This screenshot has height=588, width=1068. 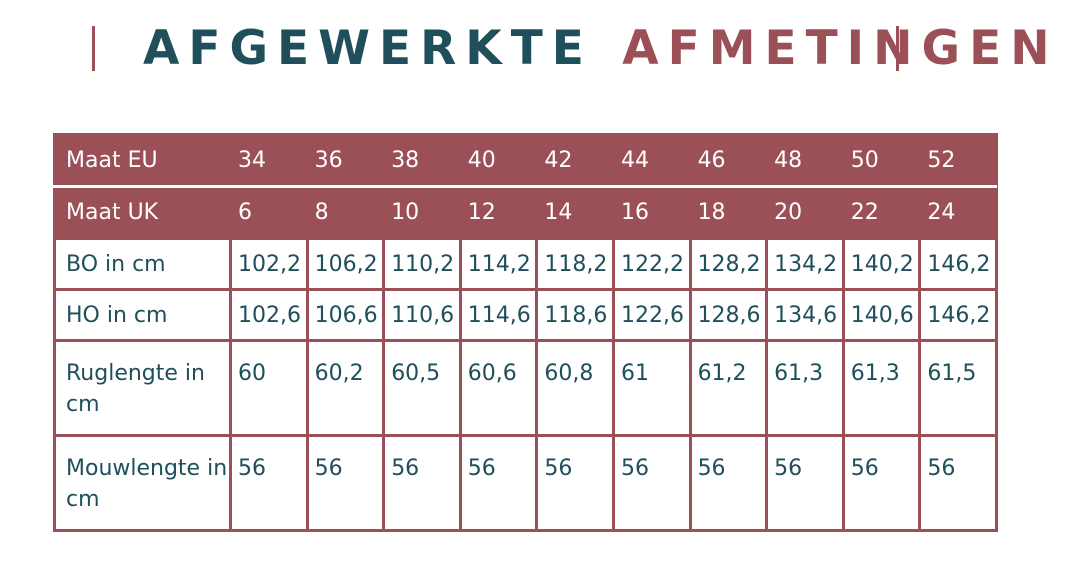 I want to click on table-cell: 122,6, so click(x=651, y=315).